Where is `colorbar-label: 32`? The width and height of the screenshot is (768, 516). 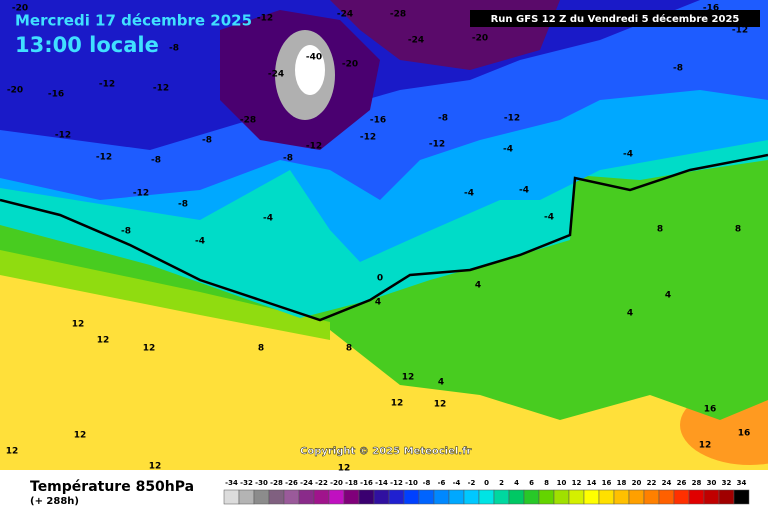
colorbar-label: 32 is located at coordinates (727, 483).